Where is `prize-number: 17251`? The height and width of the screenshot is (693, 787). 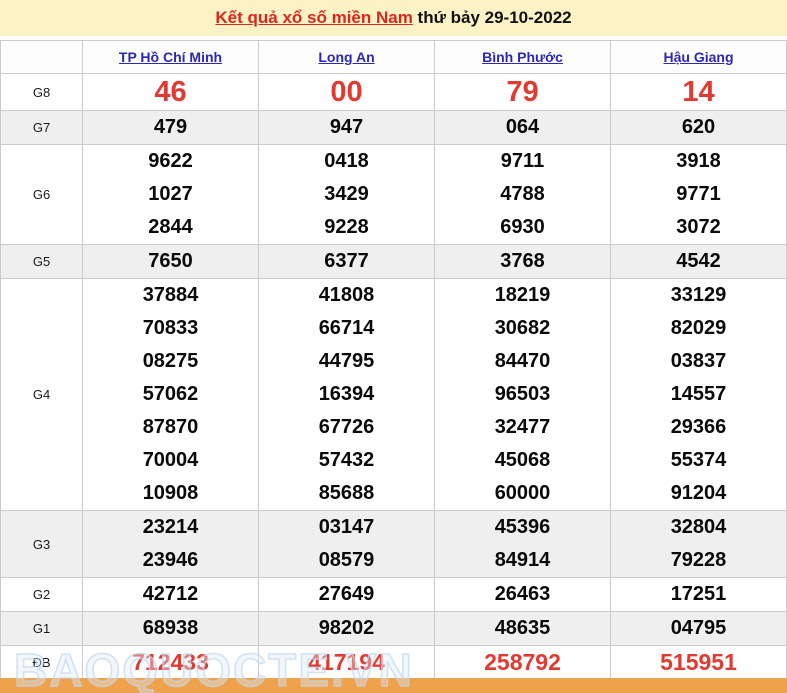
prize-number: 17251 is located at coordinates (698, 594).